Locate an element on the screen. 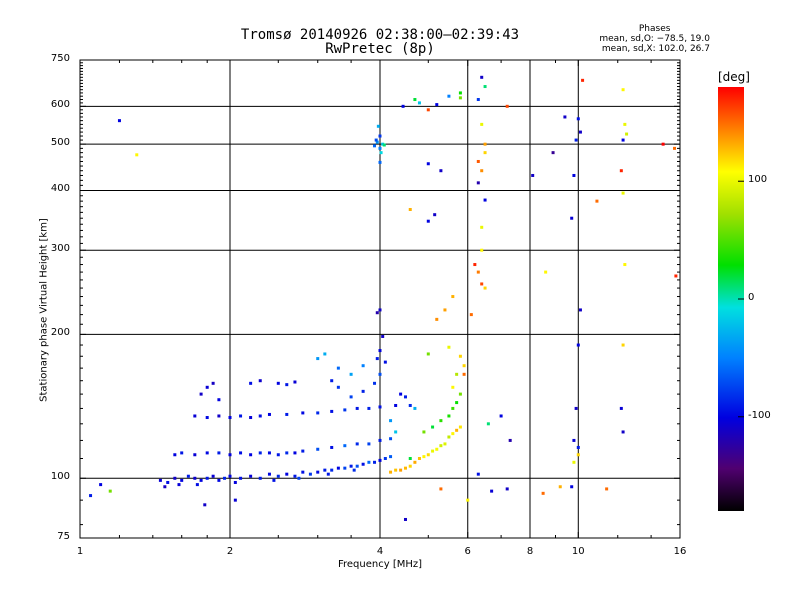 The image size is (800, 600). y-tick-label: 500 is located at coordinates (60, 143).